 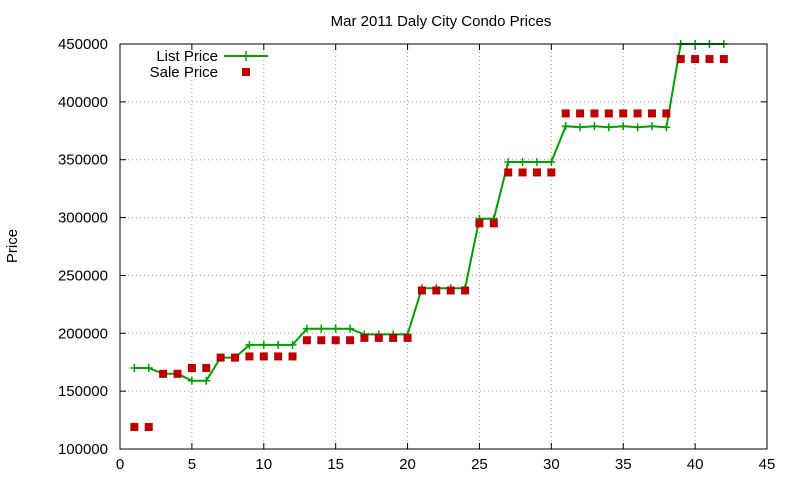 I want to click on x-tick-label: 0, so click(x=120, y=464).